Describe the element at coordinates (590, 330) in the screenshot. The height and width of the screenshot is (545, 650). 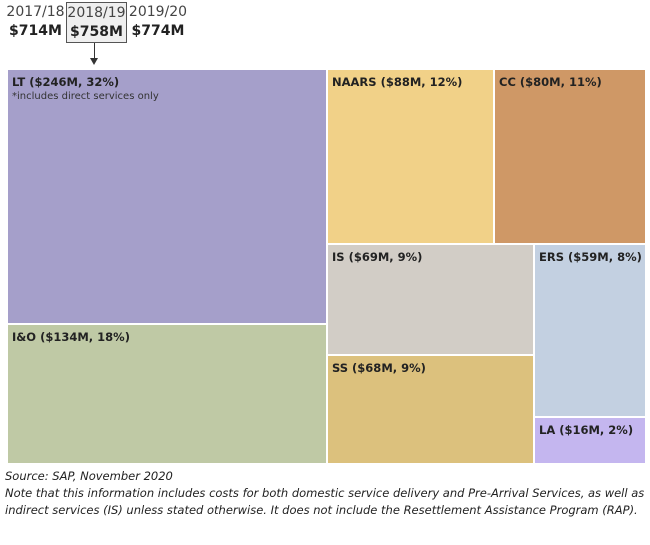
I see `treemap-tile-ers: ERS ($59M, 8%)` at that location.